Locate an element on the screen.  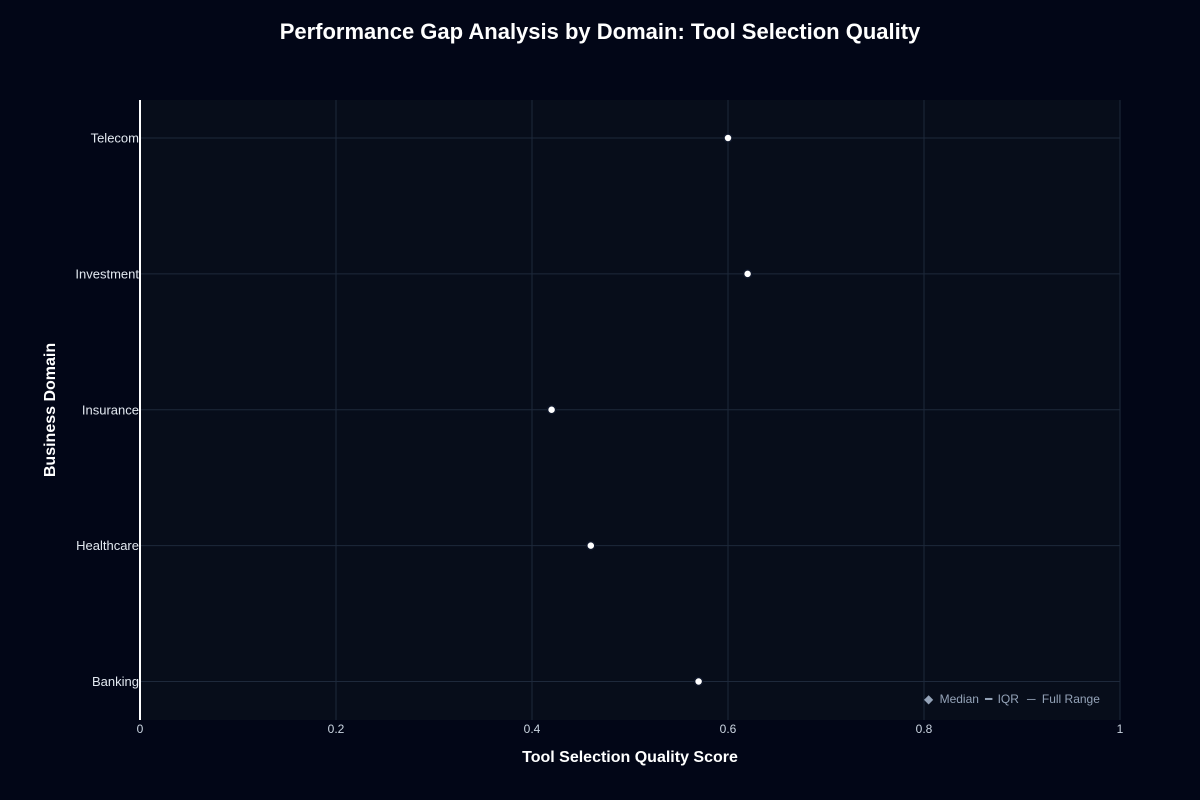
category-label: Telecom is located at coordinates (115, 138).